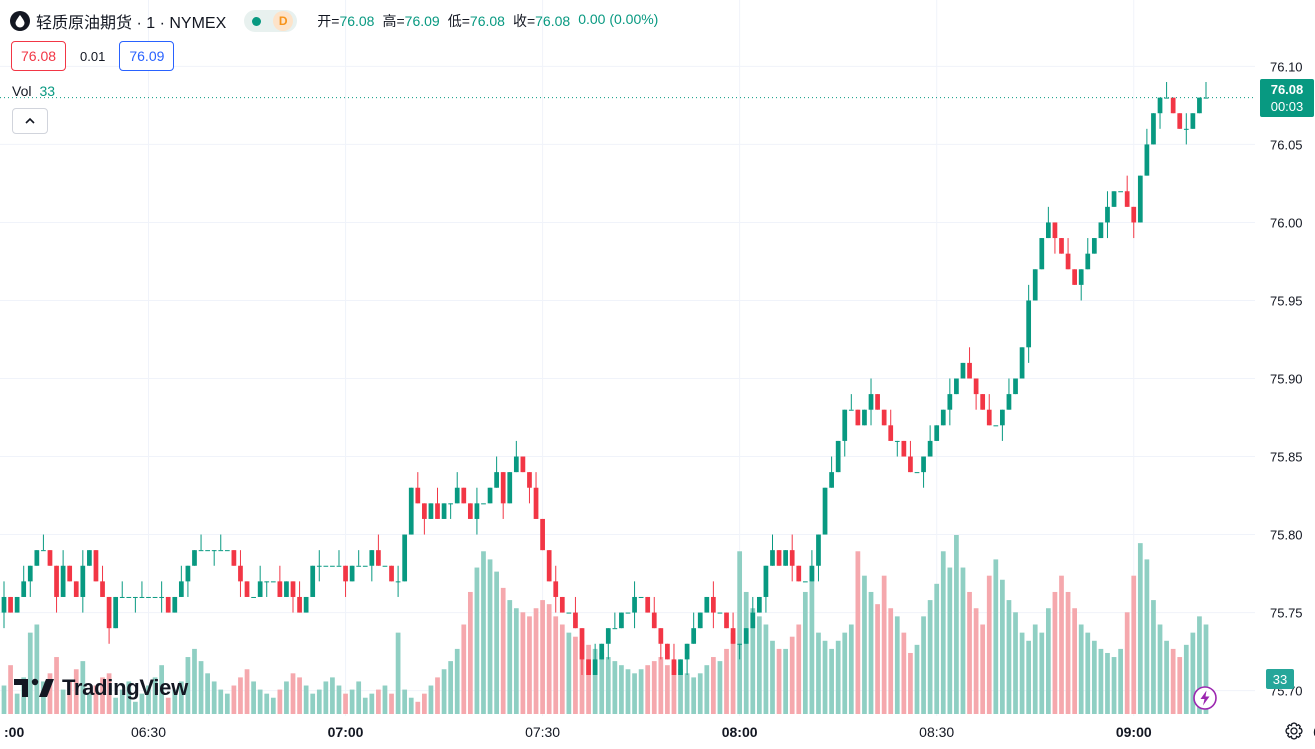 The height and width of the screenshot is (749, 1315). I want to click on chevron-up-icon, so click(30, 120).